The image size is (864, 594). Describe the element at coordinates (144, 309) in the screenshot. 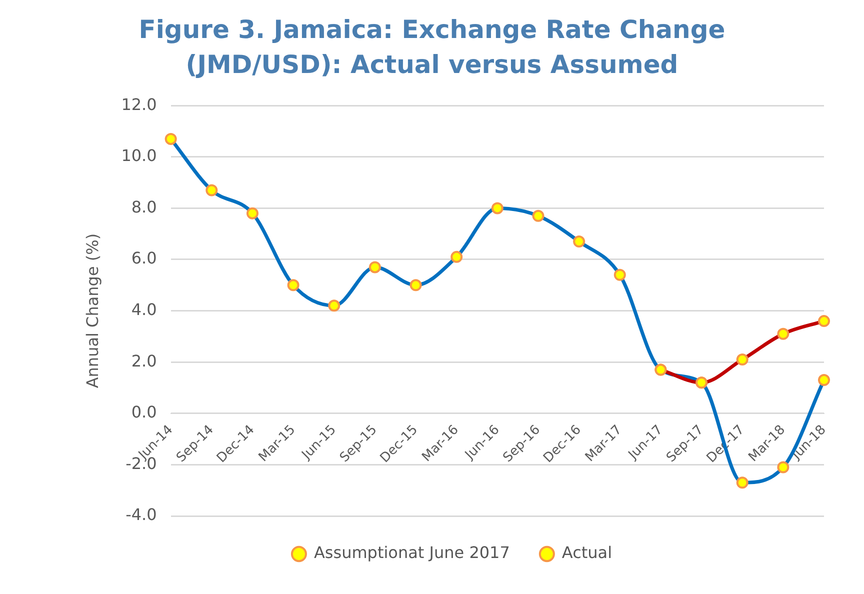

I see `y-tick-label: 4.0` at that location.